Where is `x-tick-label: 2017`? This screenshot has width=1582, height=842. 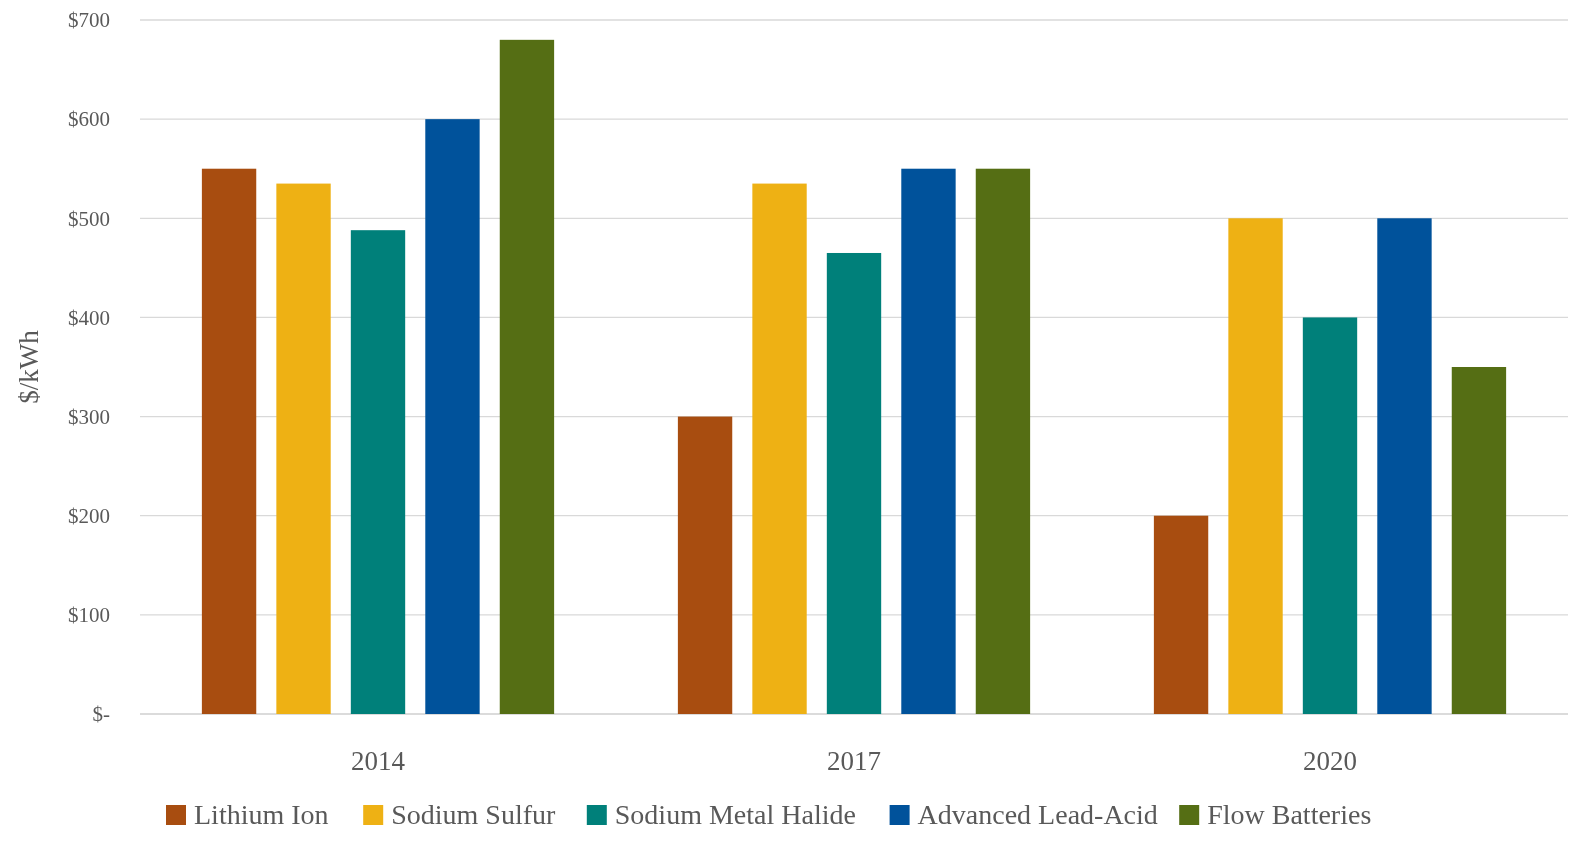 x-tick-label: 2017 is located at coordinates (854, 761).